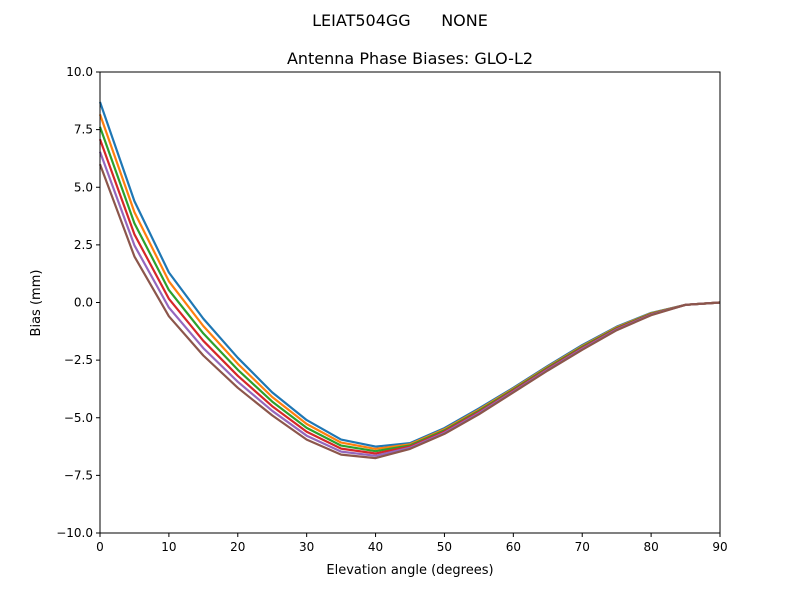 The image size is (800, 604). What do you see at coordinates (237, 547) in the screenshot?
I see `x-tick-label: 20` at bounding box center [237, 547].